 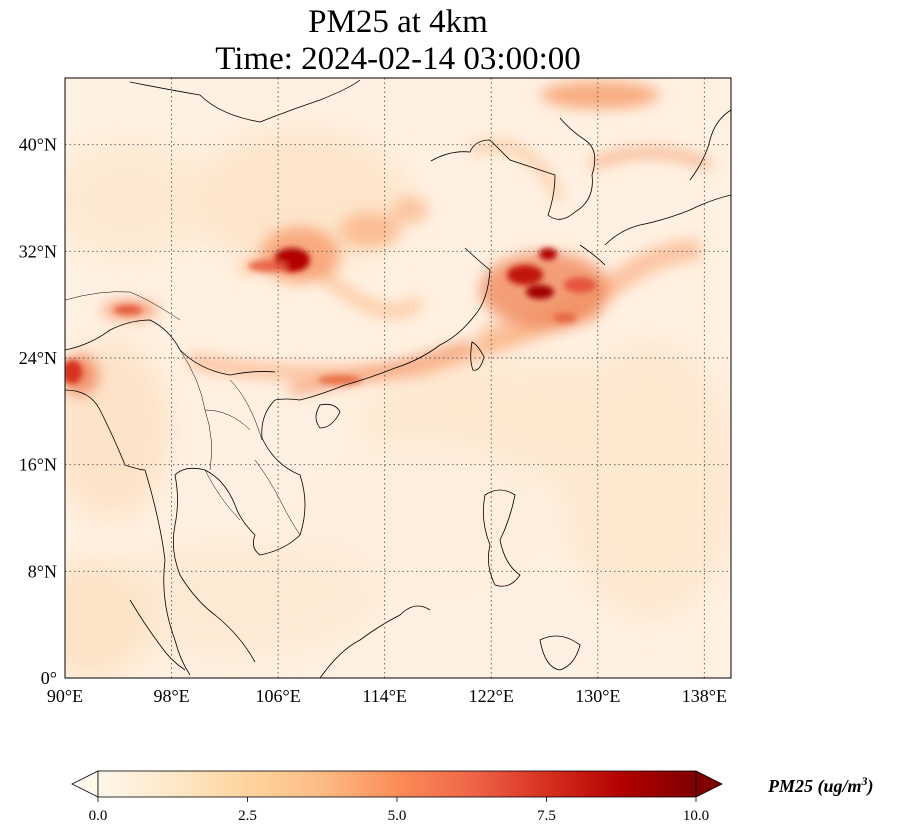 I want to click on colorbar-max-extend, so click(x=709, y=784).